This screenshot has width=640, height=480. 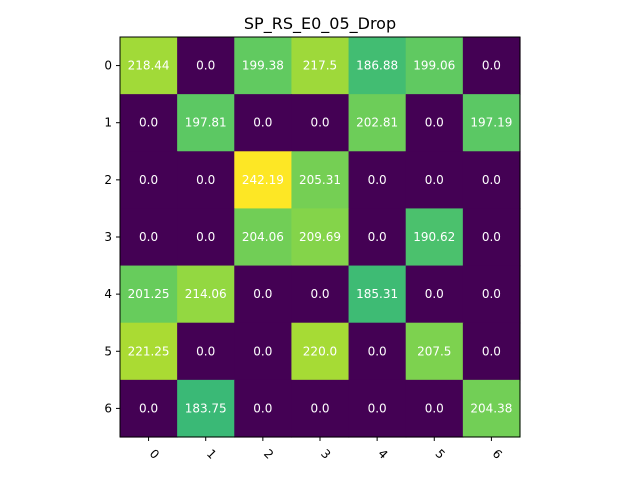 I want to click on cell-value-label: 205.31, so click(x=320, y=180).